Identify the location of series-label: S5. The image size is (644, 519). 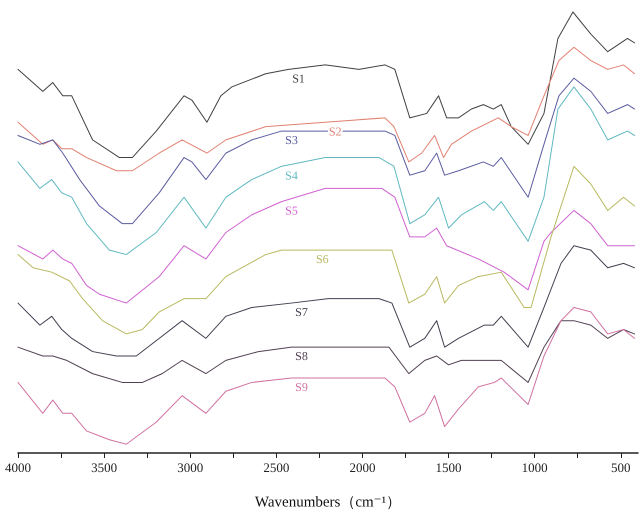
(291, 211).